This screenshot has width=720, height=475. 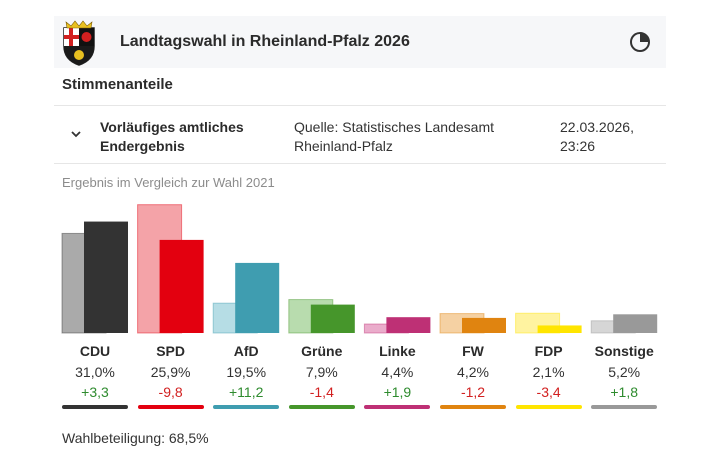 I want to click on party-column-spd: SPD 25,9% -9,8, so click(x=171, y=376).